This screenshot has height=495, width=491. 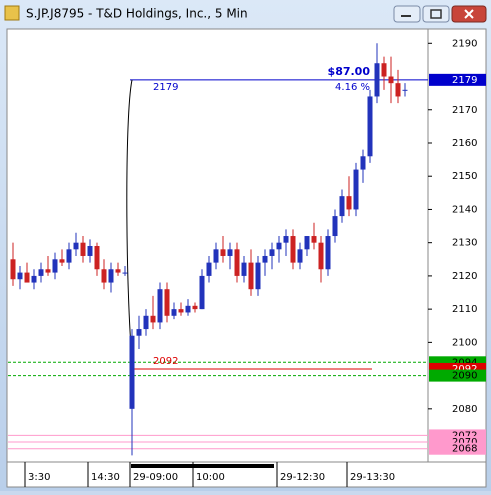 What do you see at coordinates (464, 435) in the screenshot?
I see `level-box-label: 2072` at bounding box center [464, 435].